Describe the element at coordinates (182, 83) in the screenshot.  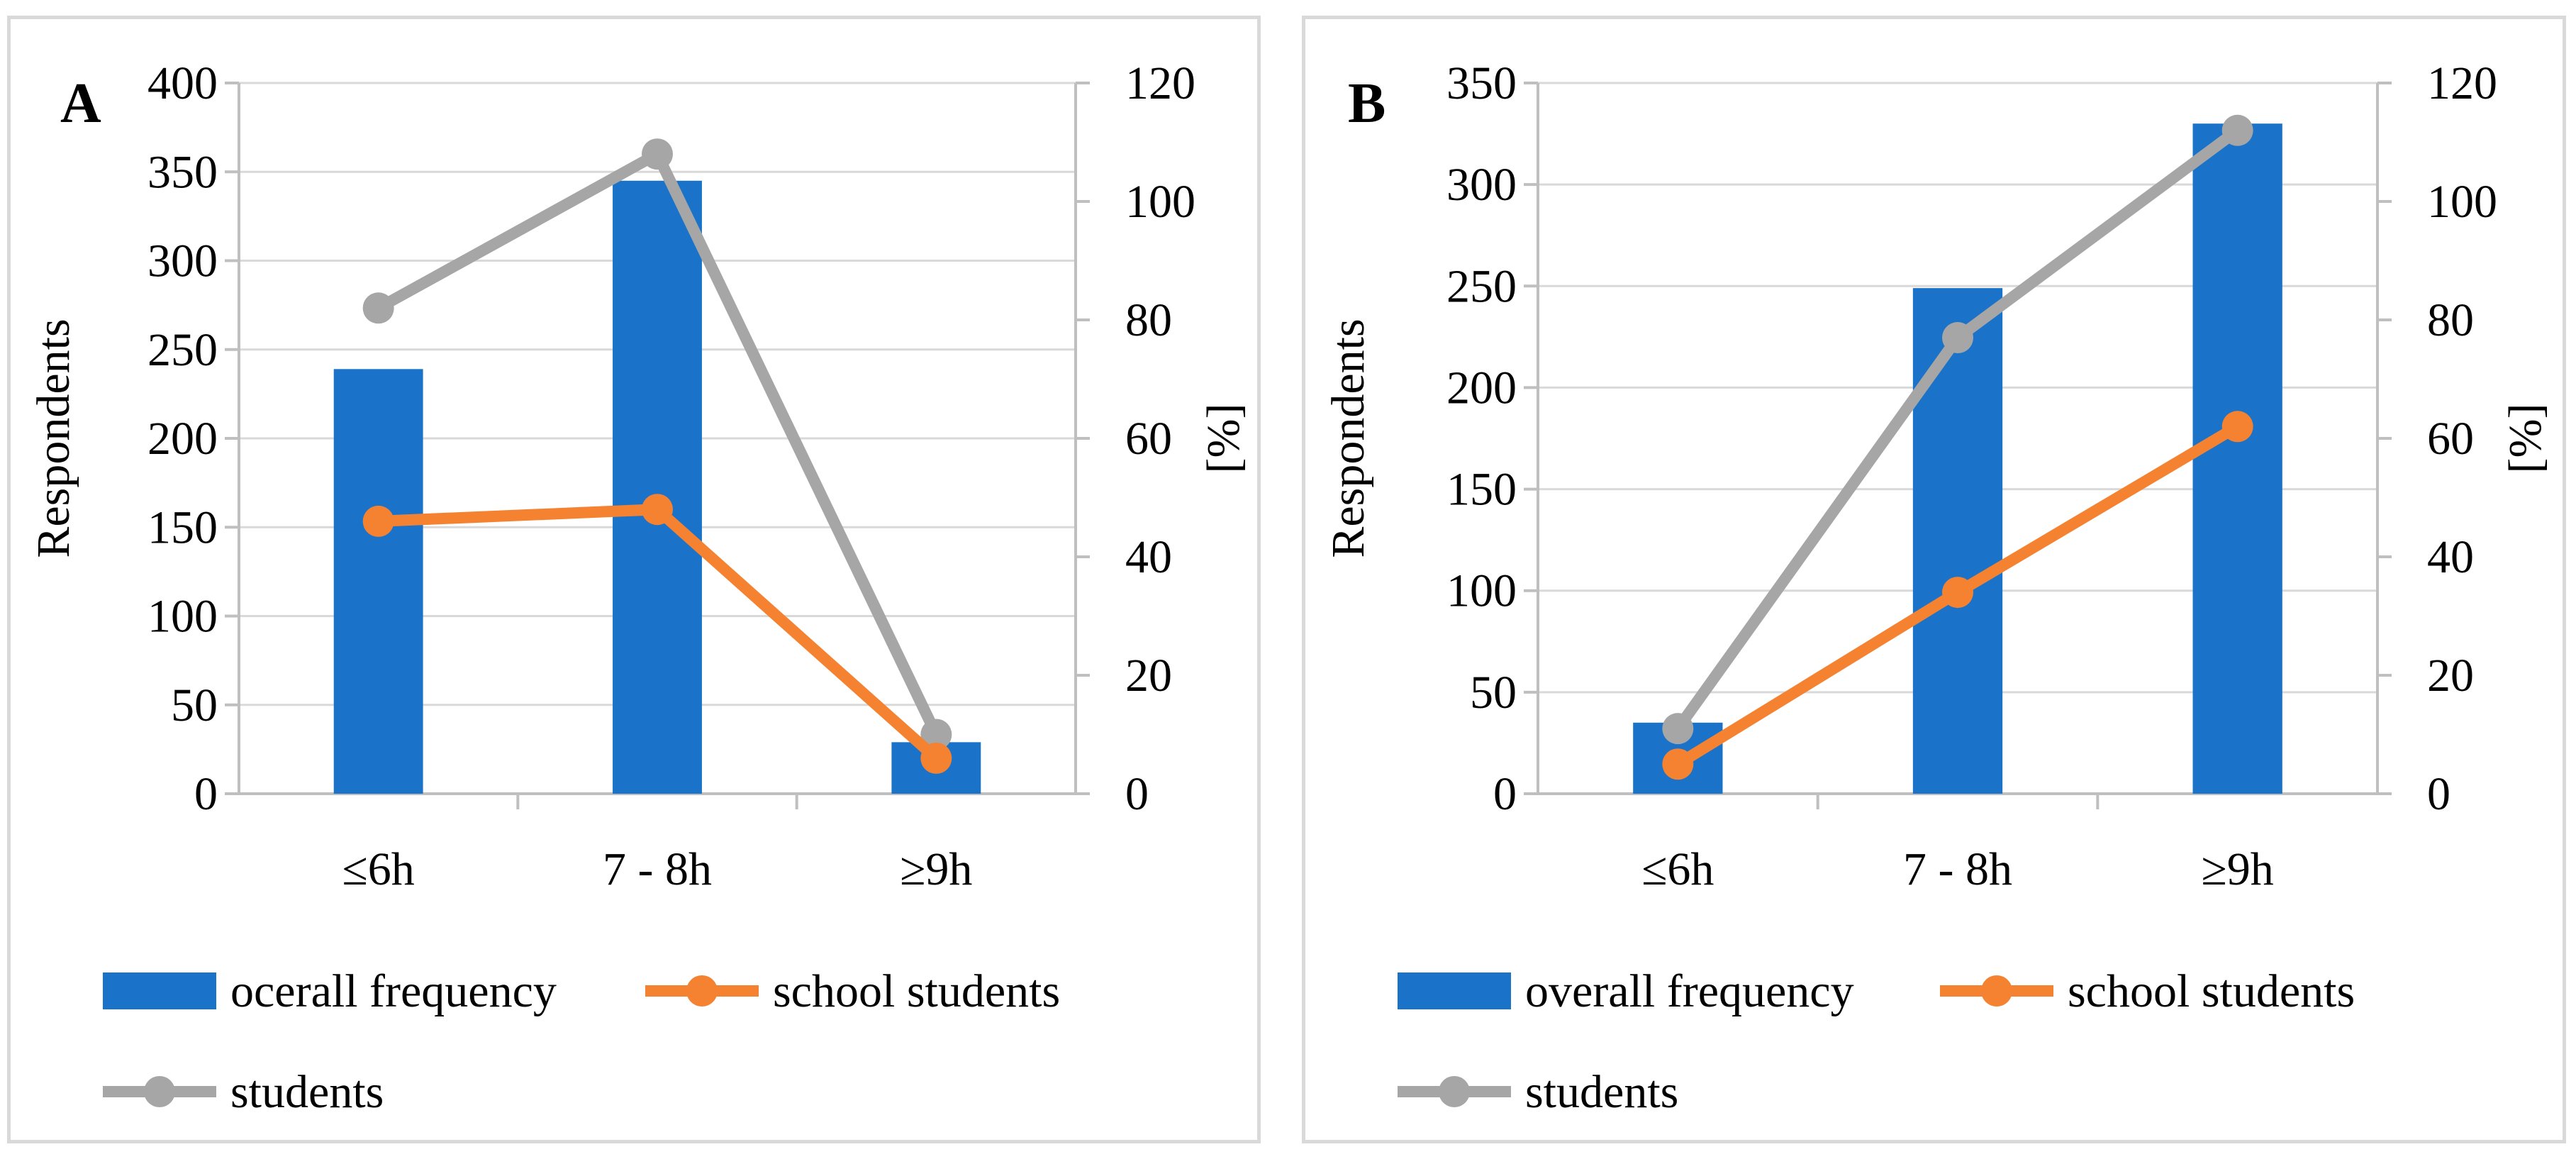
I see `y-tick-label: 400` at that location.